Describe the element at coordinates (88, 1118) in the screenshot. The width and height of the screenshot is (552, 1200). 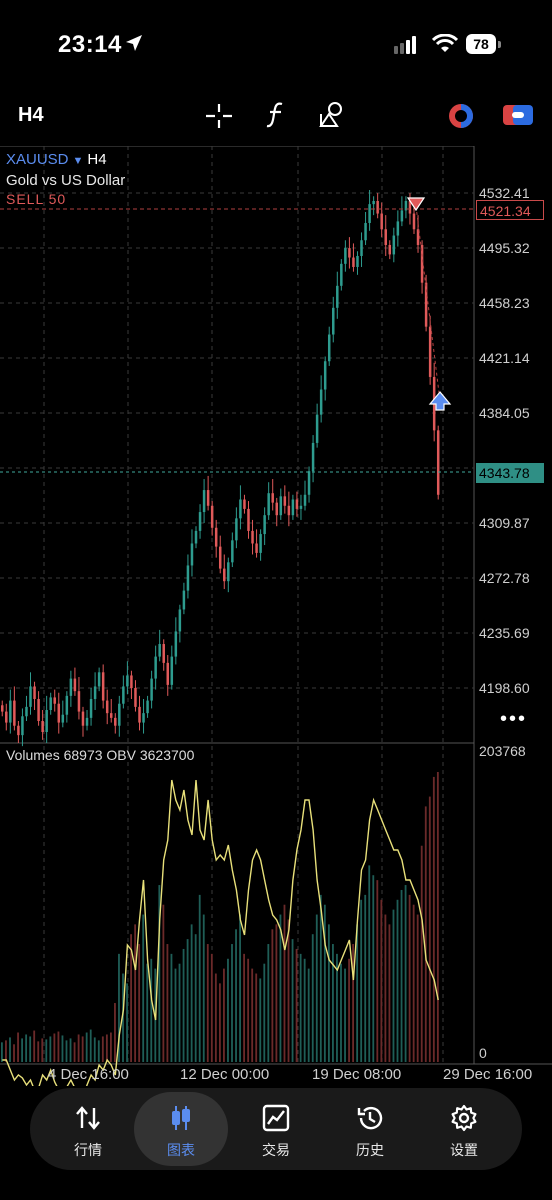
I see `quotes-icon` at that location.